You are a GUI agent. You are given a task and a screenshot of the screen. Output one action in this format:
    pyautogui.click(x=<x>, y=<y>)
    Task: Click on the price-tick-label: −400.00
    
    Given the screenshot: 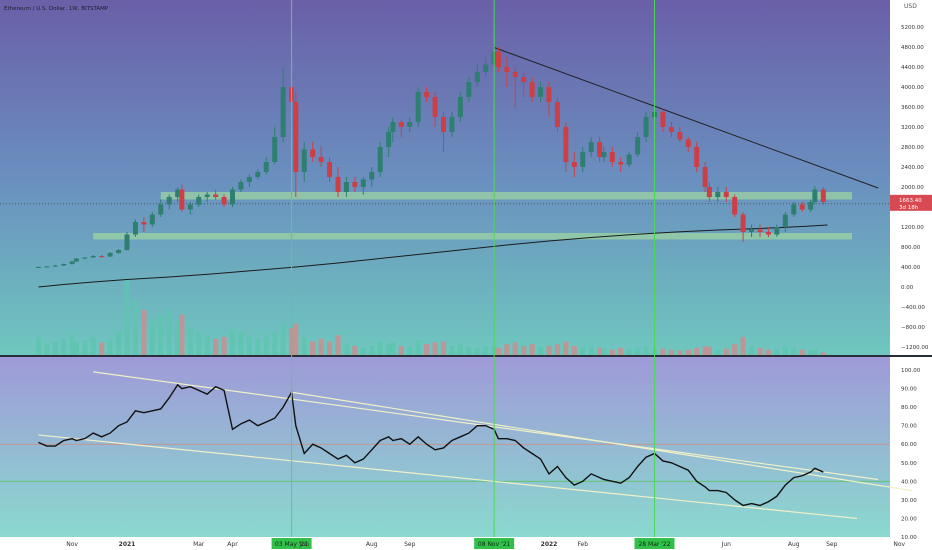 What is the action you would take?
    pyautogui.click(x=913, y=308)
    